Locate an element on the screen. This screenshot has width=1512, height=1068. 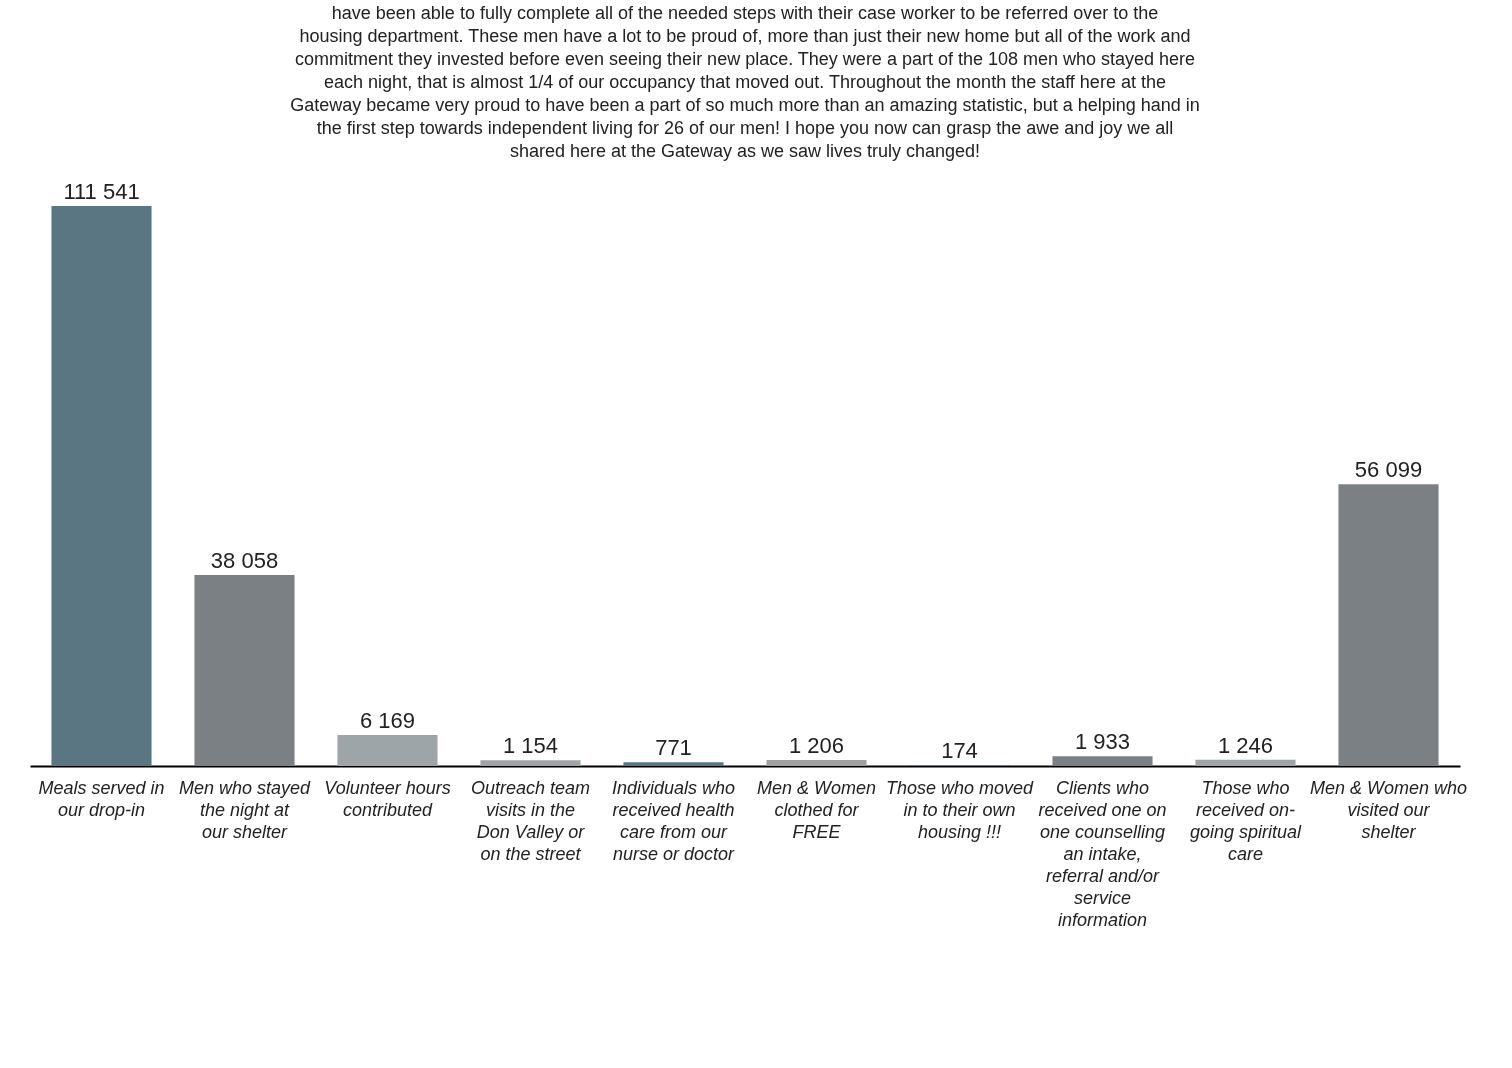
x-tick-label: Men & Women clothed for FREE is located at coordinates (816, 810).